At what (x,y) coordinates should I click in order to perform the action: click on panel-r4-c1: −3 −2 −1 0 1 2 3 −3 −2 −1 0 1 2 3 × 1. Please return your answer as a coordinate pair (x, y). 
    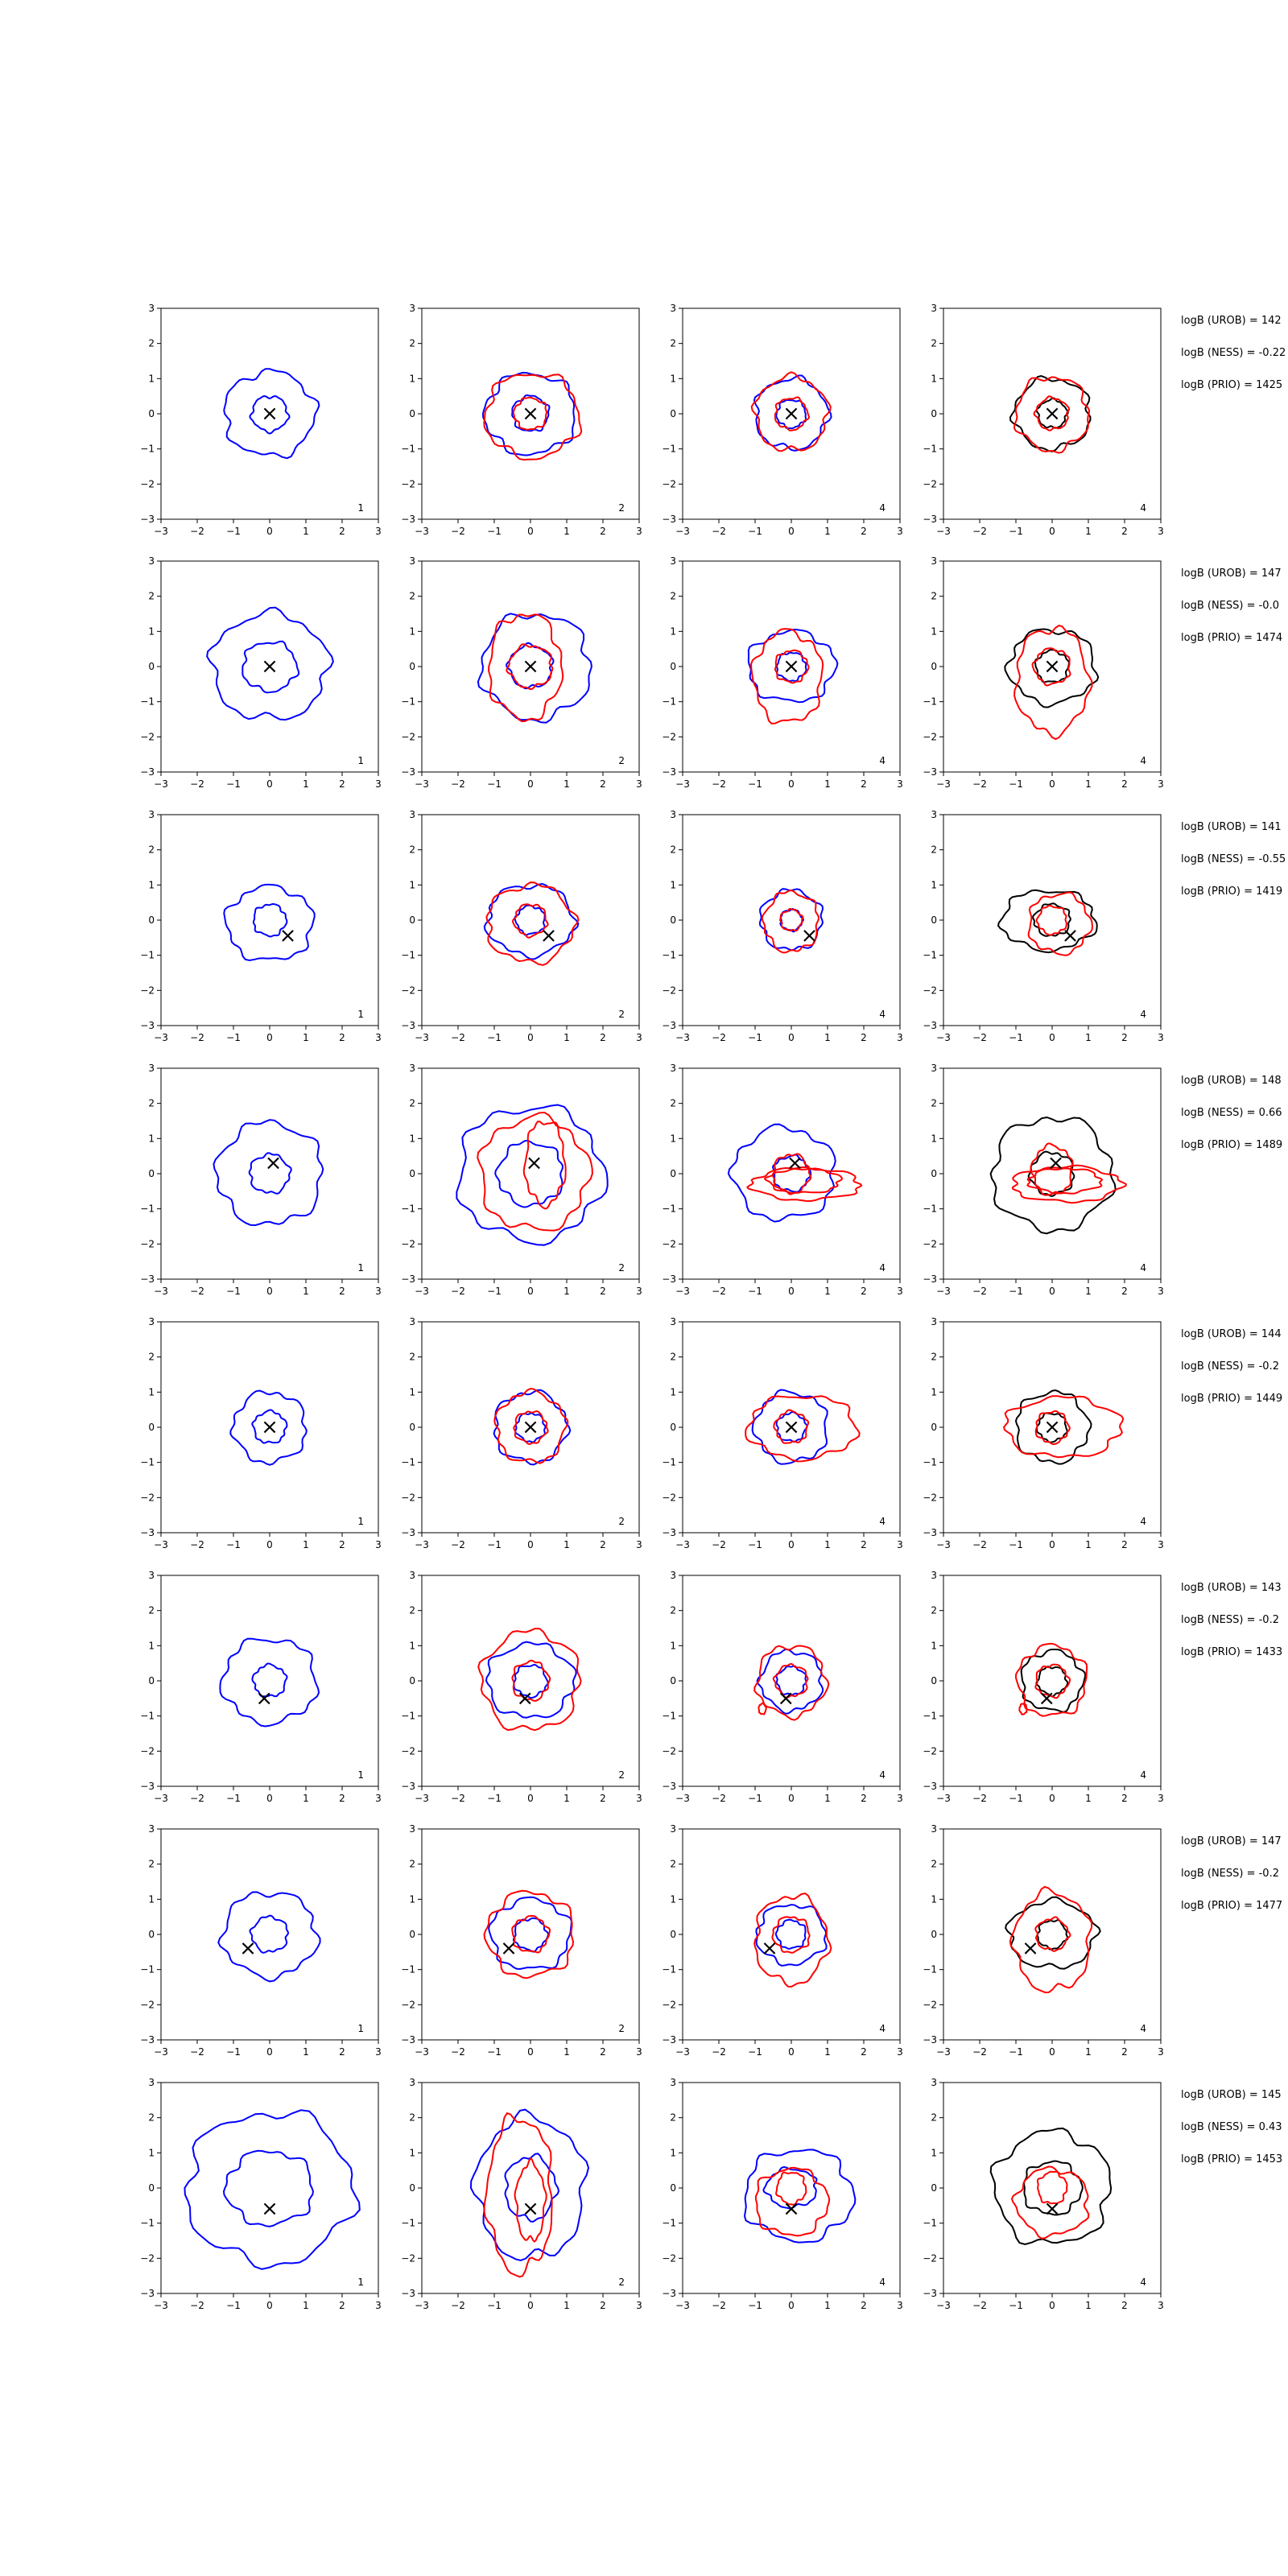
    Looking at the image, I should click on (261, 1180).